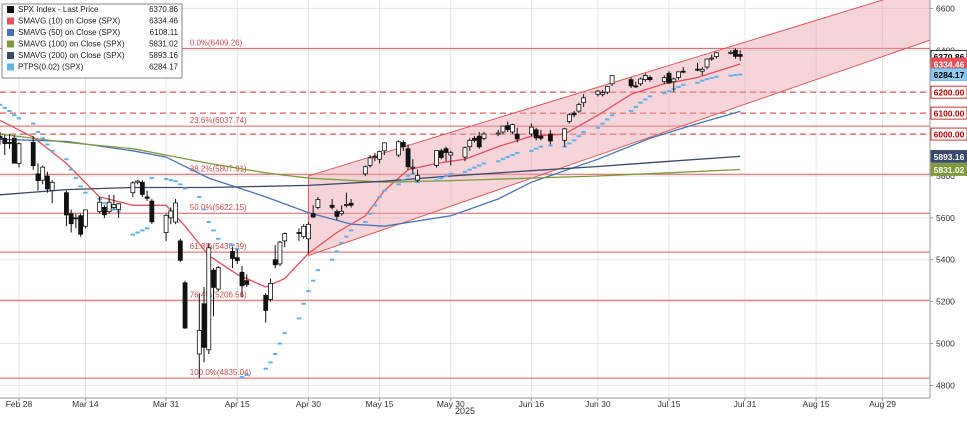 This screenshot has width=967, height=423. Describe the element at coordinates (669, 404) in the screenshot. I see `x-tick-label: Jul 15` at that location.